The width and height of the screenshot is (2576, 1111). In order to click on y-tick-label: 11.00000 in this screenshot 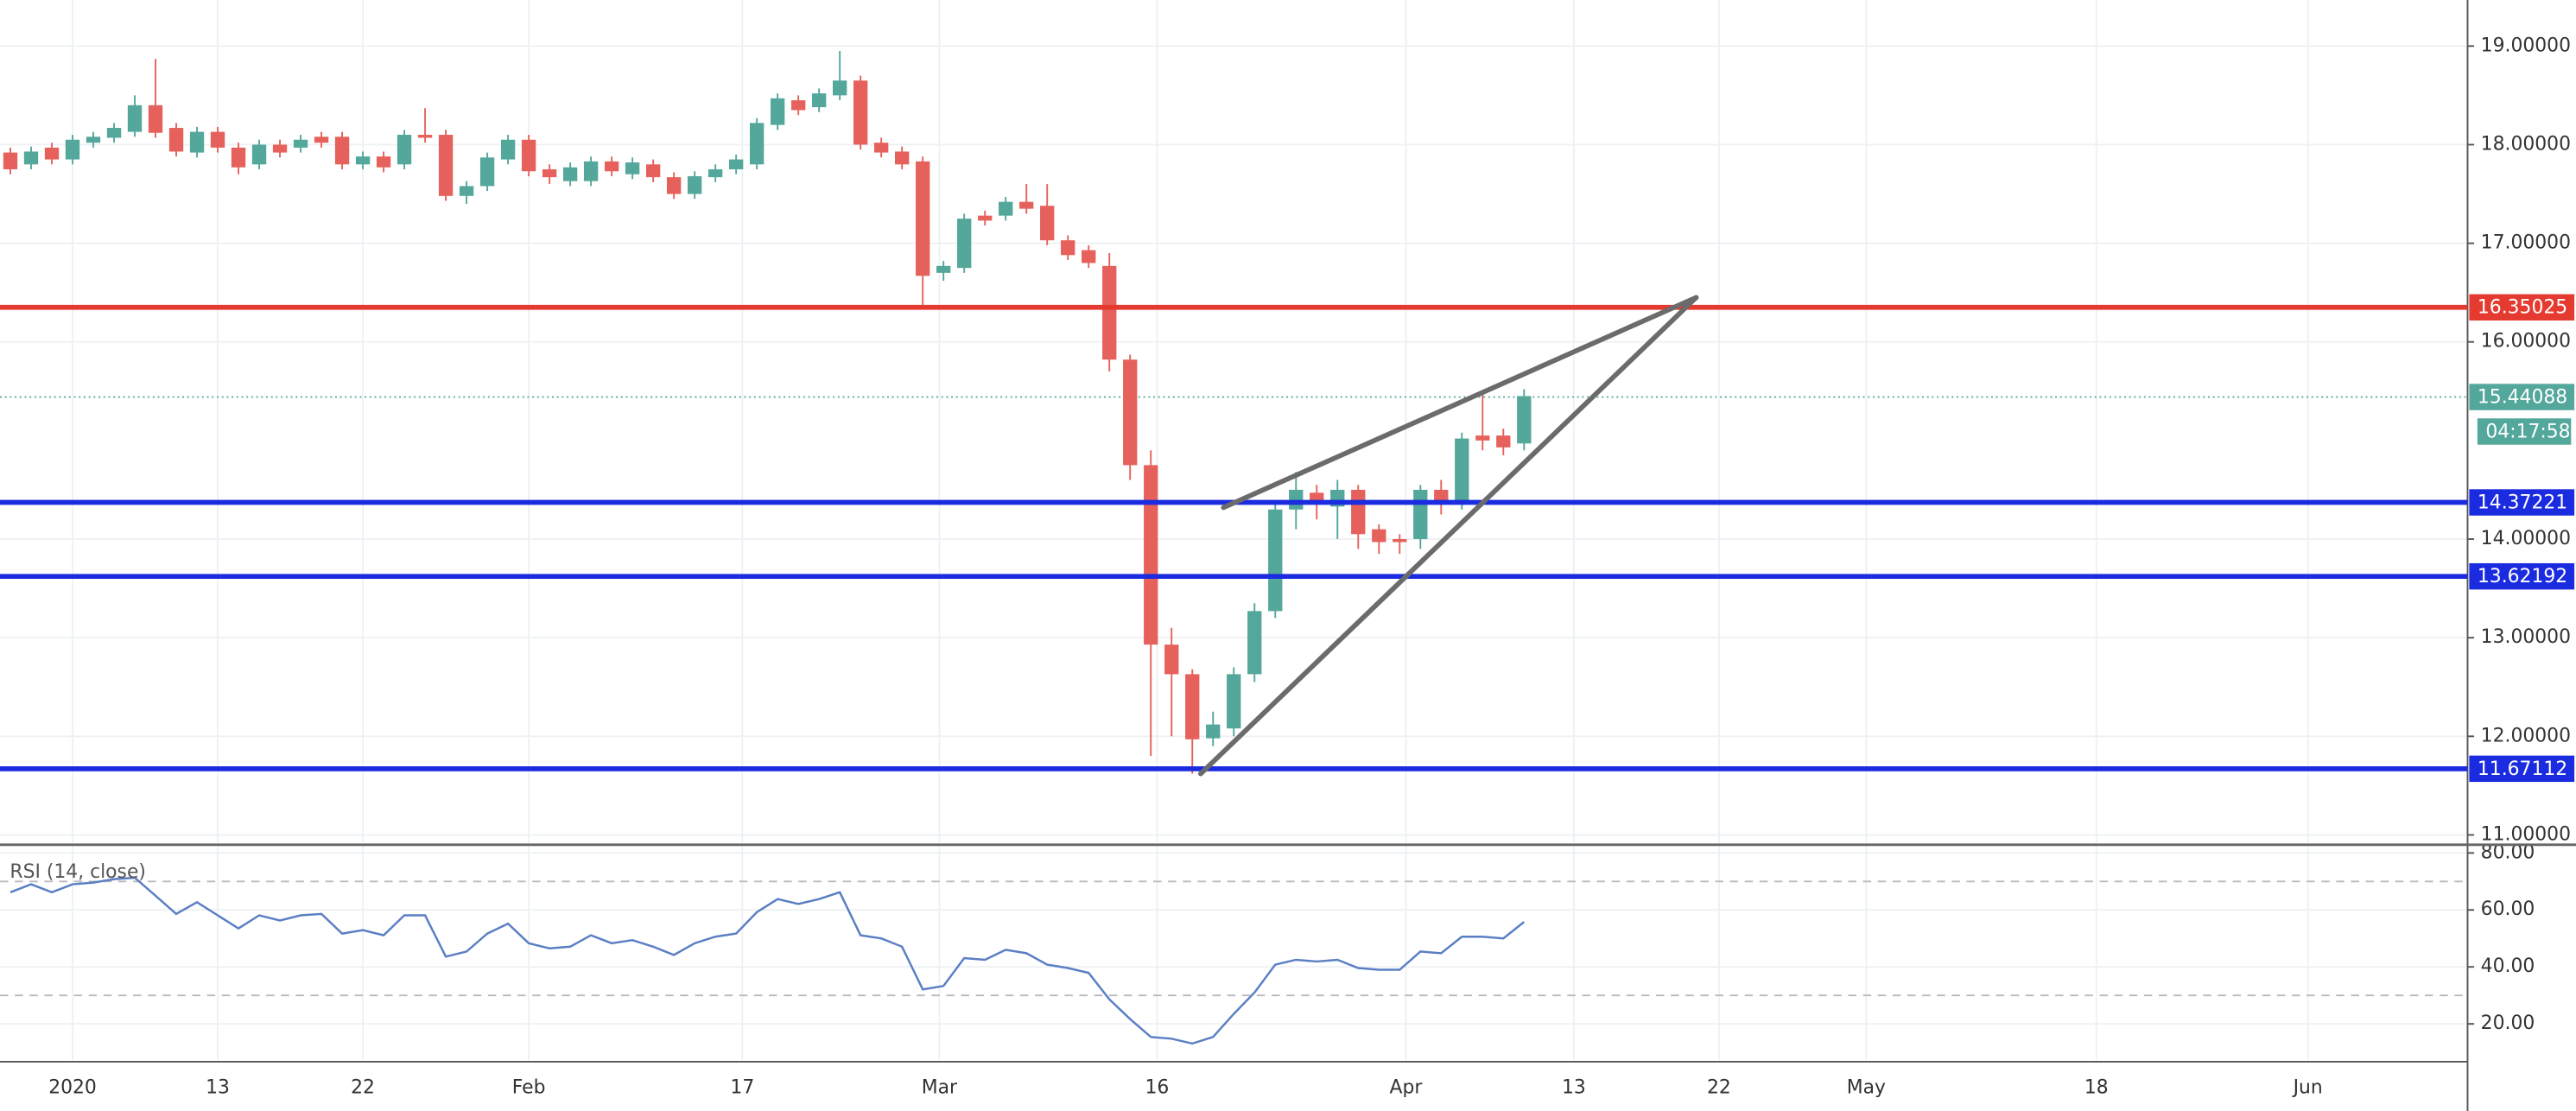, I will do `click(2526, 834)`.